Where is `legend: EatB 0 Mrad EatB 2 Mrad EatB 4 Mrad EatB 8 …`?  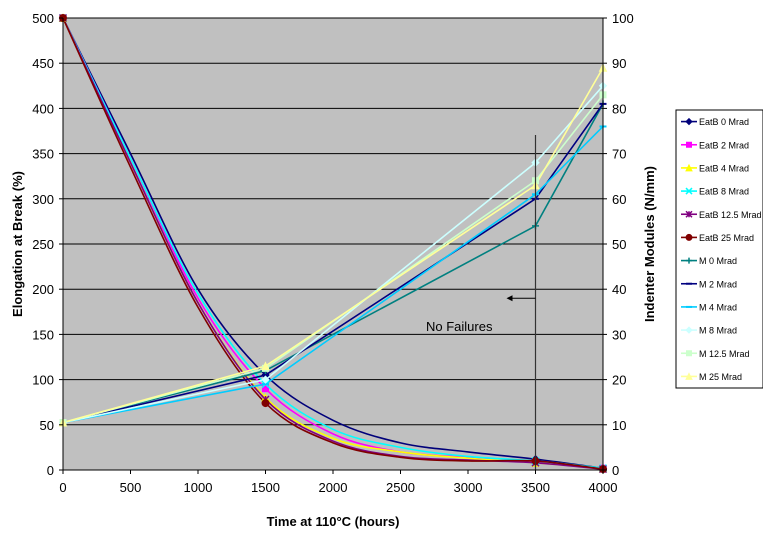
legend: EatB 0 Mrad EatB 2 Mrad EatB 4 Mrad EatB 8 … is located at coordinates (719, 249).